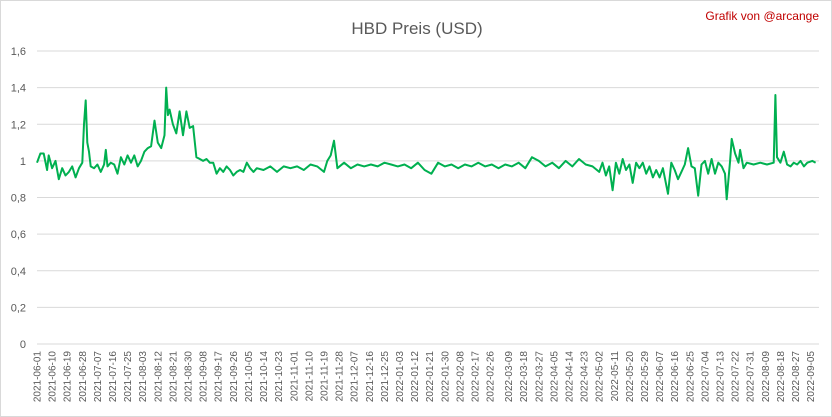 The height and width of the screenshot is (417, 832). Describe the element at coordinates (234, 377) in the screenshot. I see `x-tick-label: 2021-09-26` at that location.